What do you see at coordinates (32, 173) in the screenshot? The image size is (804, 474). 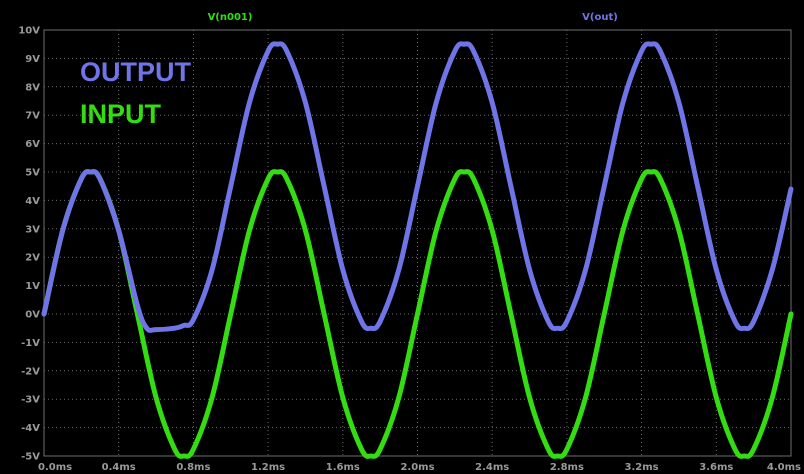 I see `y-tick-label: 5V` at bounding box center [32, 173].